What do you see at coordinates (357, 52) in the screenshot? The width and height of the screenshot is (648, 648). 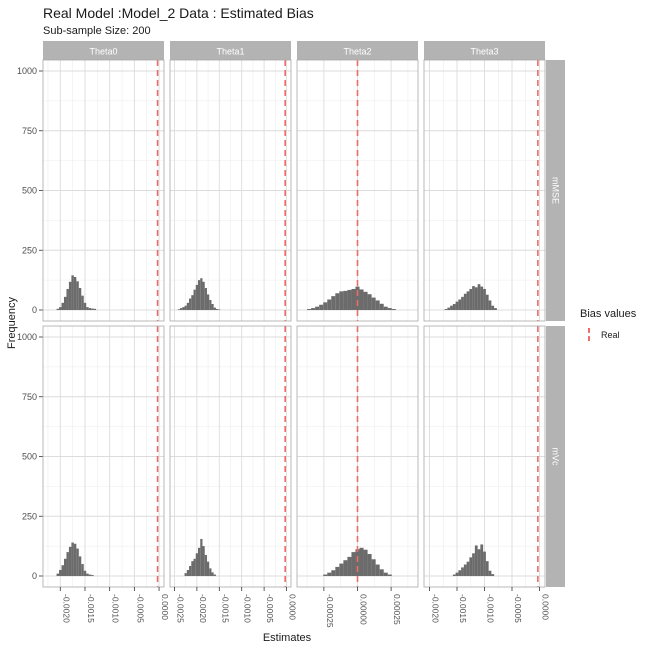 I see `facet-strip-label: Theta2` at bounding box center [357, 52].